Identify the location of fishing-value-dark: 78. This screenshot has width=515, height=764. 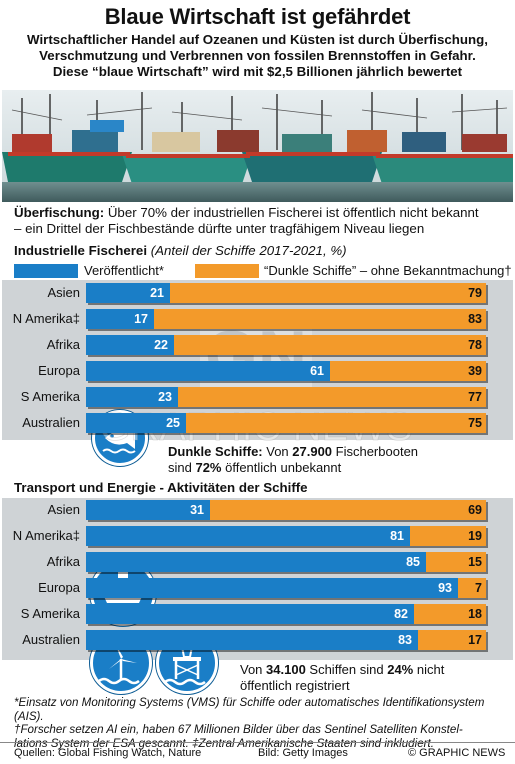
(475, 345).